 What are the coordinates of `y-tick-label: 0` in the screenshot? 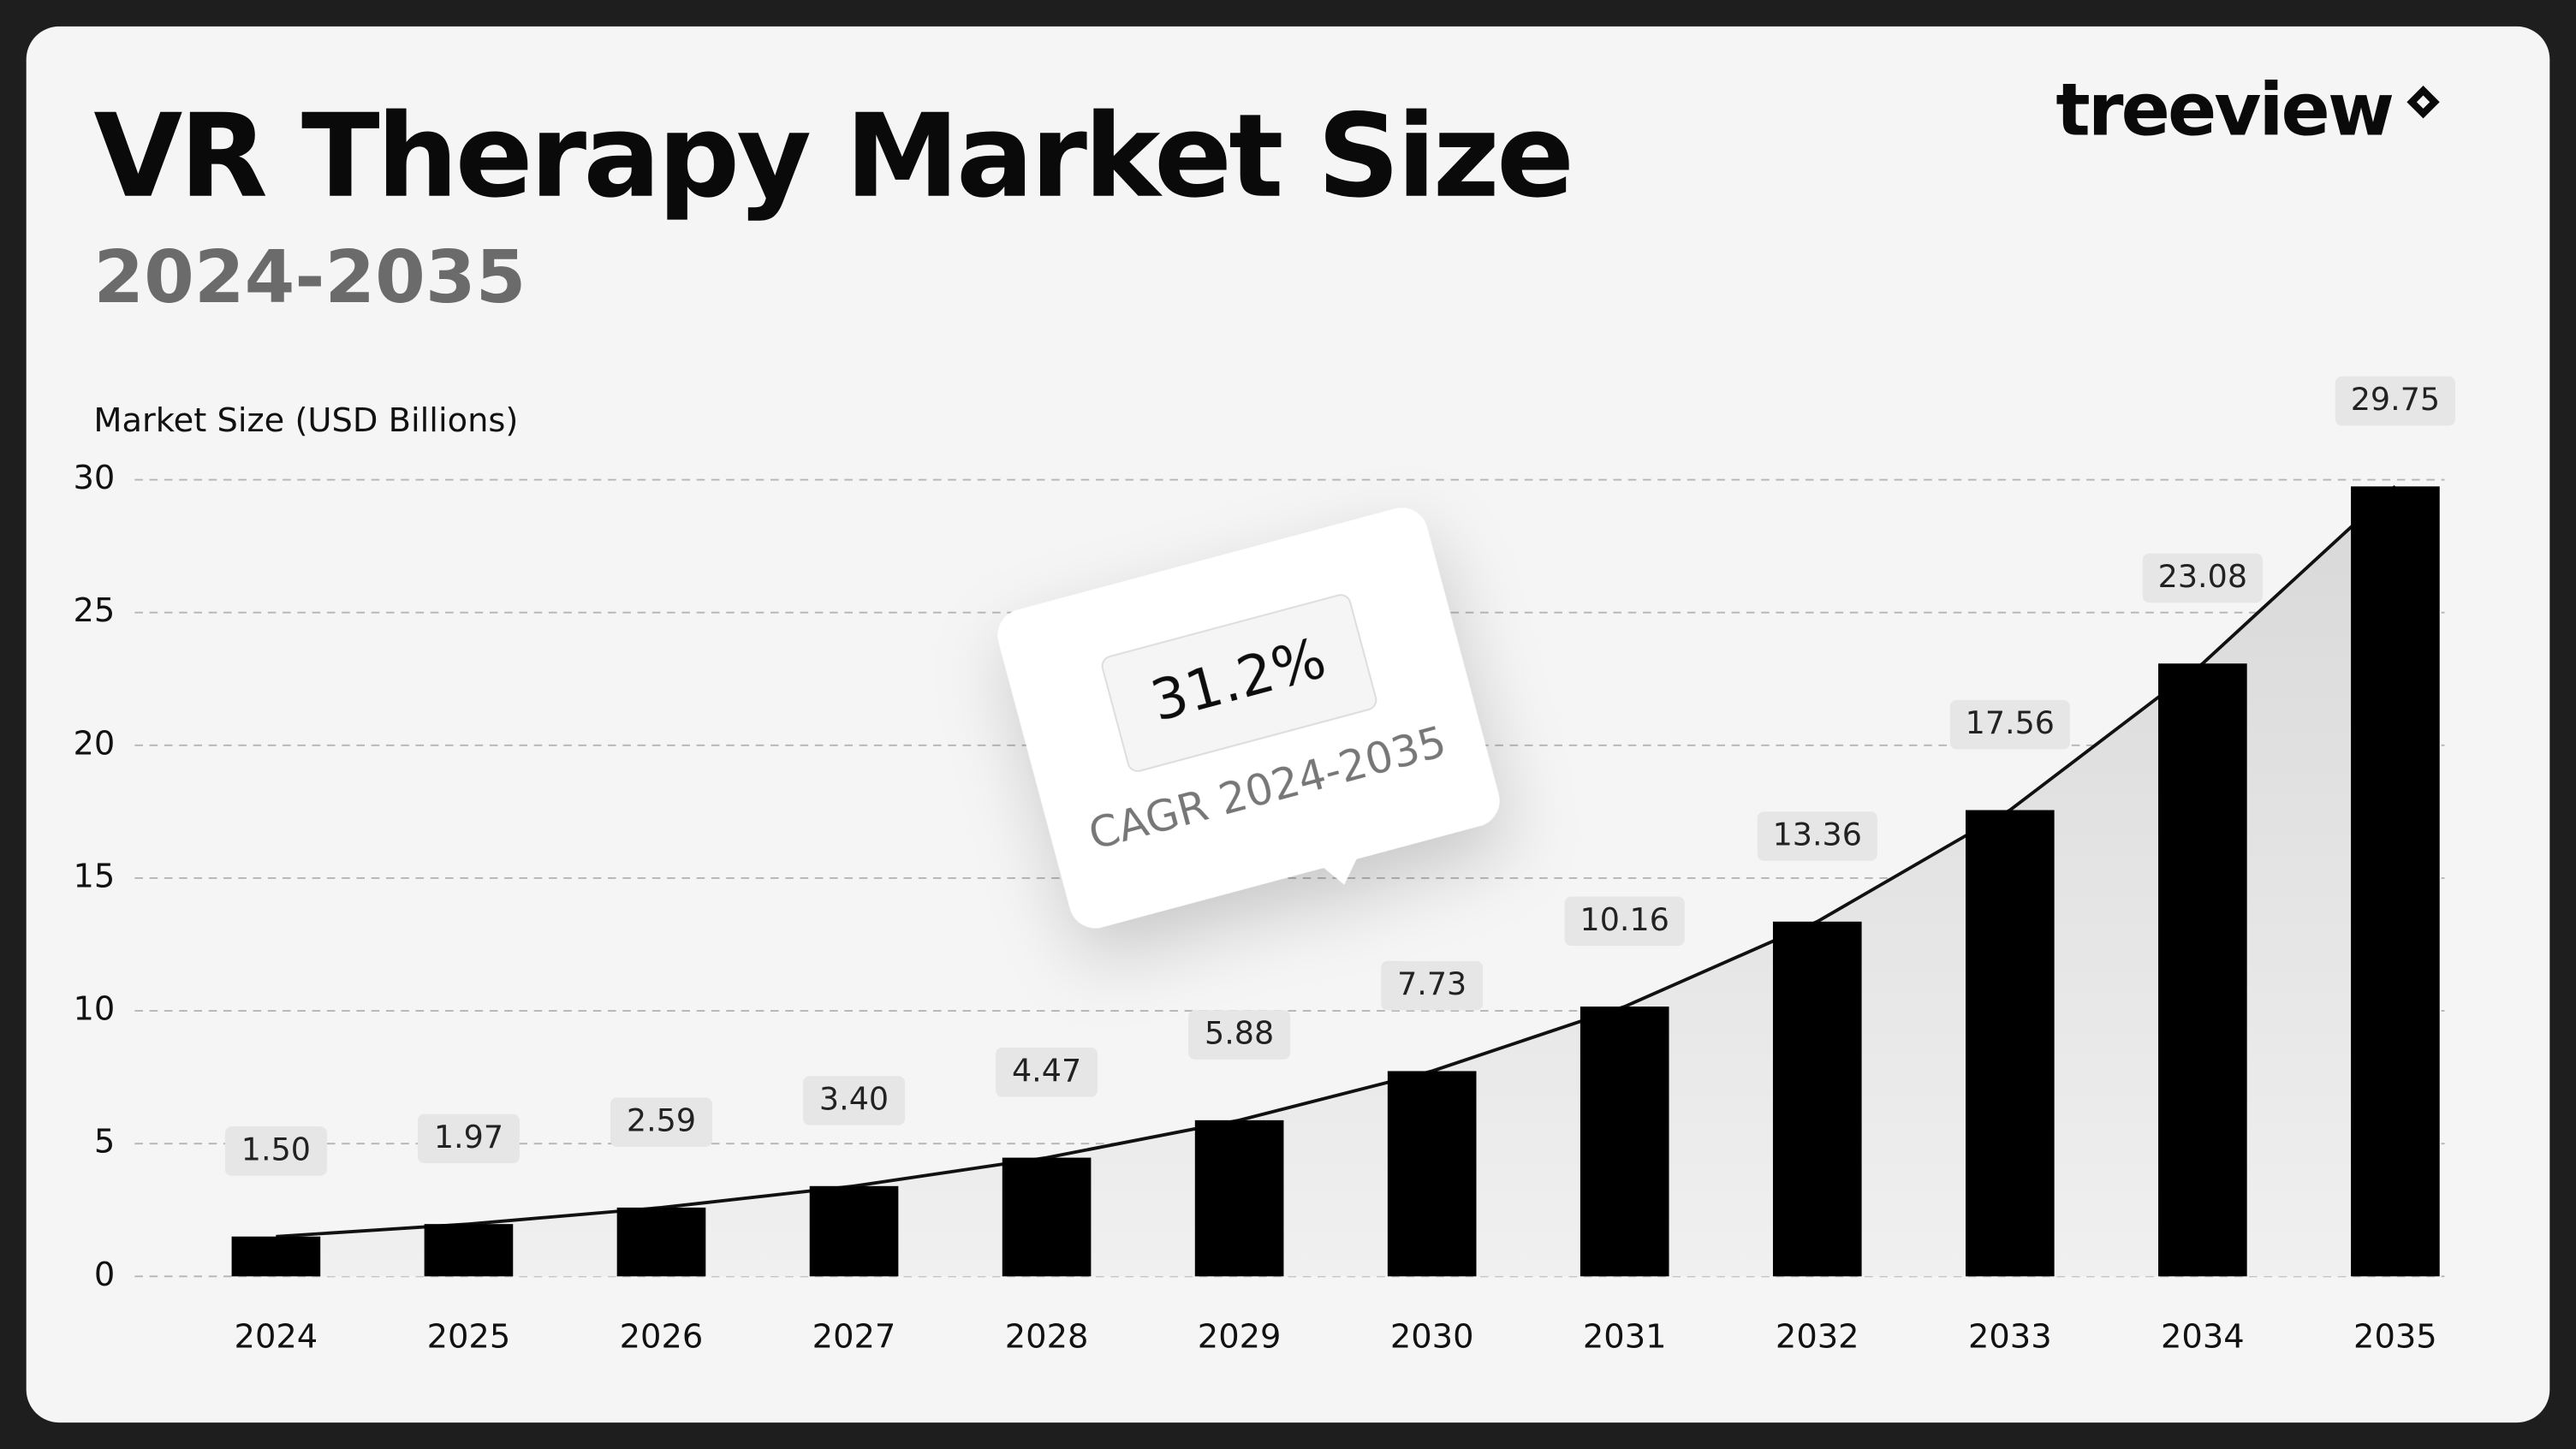 It's located at (104, 1275).